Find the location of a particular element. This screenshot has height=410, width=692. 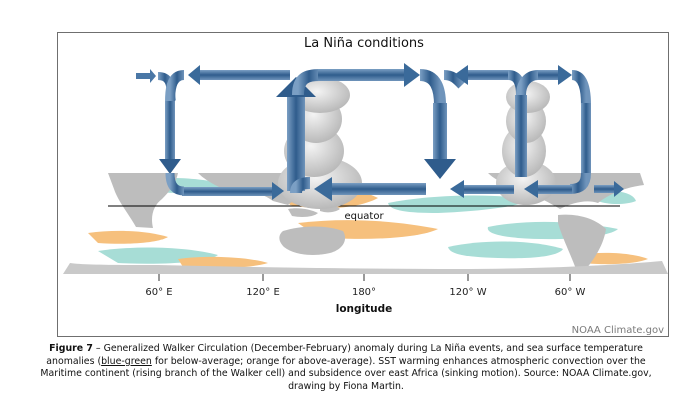

x-axis-label: longitude is located at coordinates (364, 309).